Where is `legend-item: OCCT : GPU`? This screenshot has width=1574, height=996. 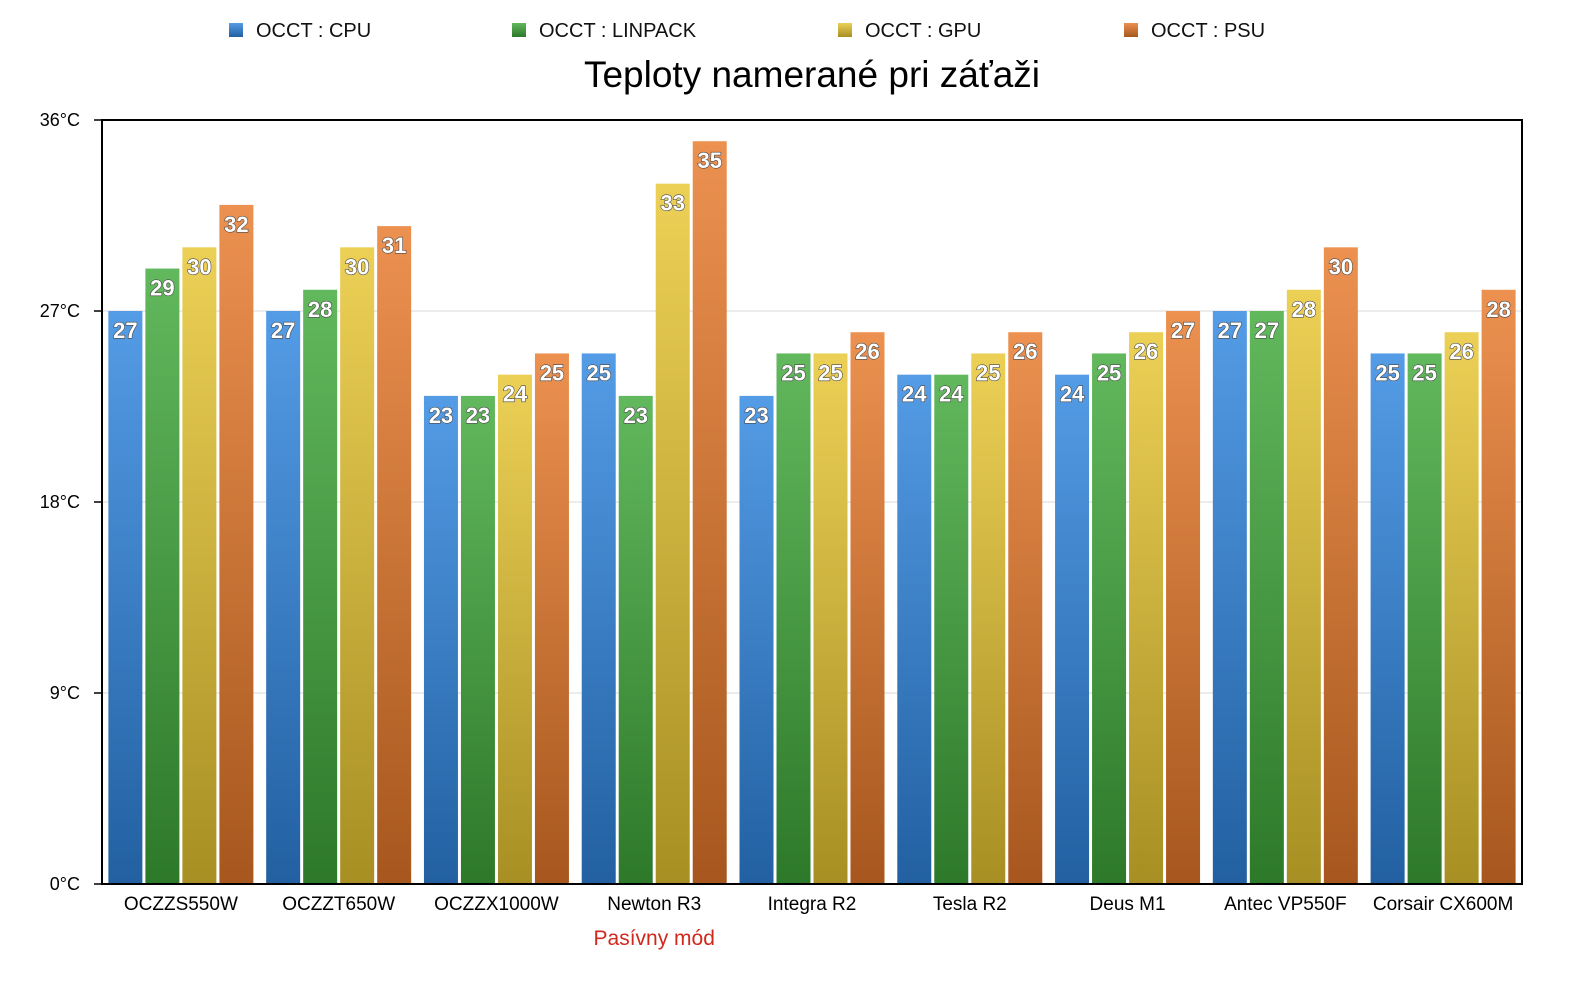
legend-item: OCCT : GPU is located at coordinates (909, 31).